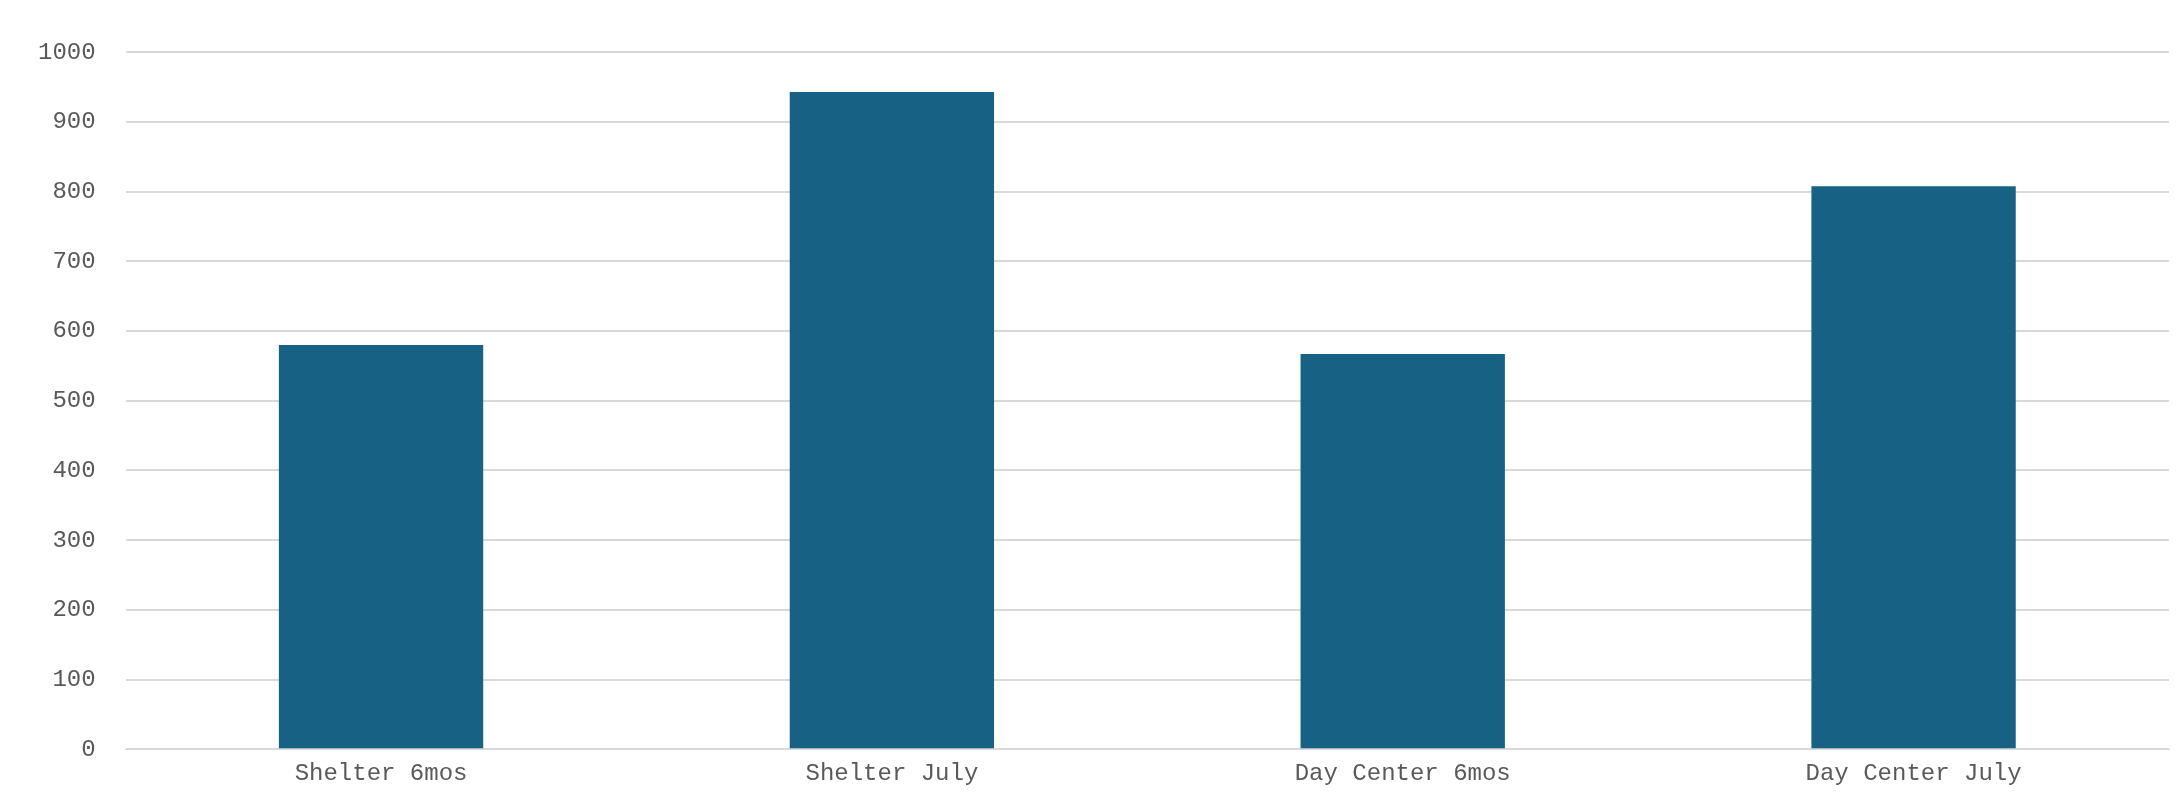  Describe the element at coordinates (74, 122) in the screenshot. I see `y-tick-label: 900` at that location.